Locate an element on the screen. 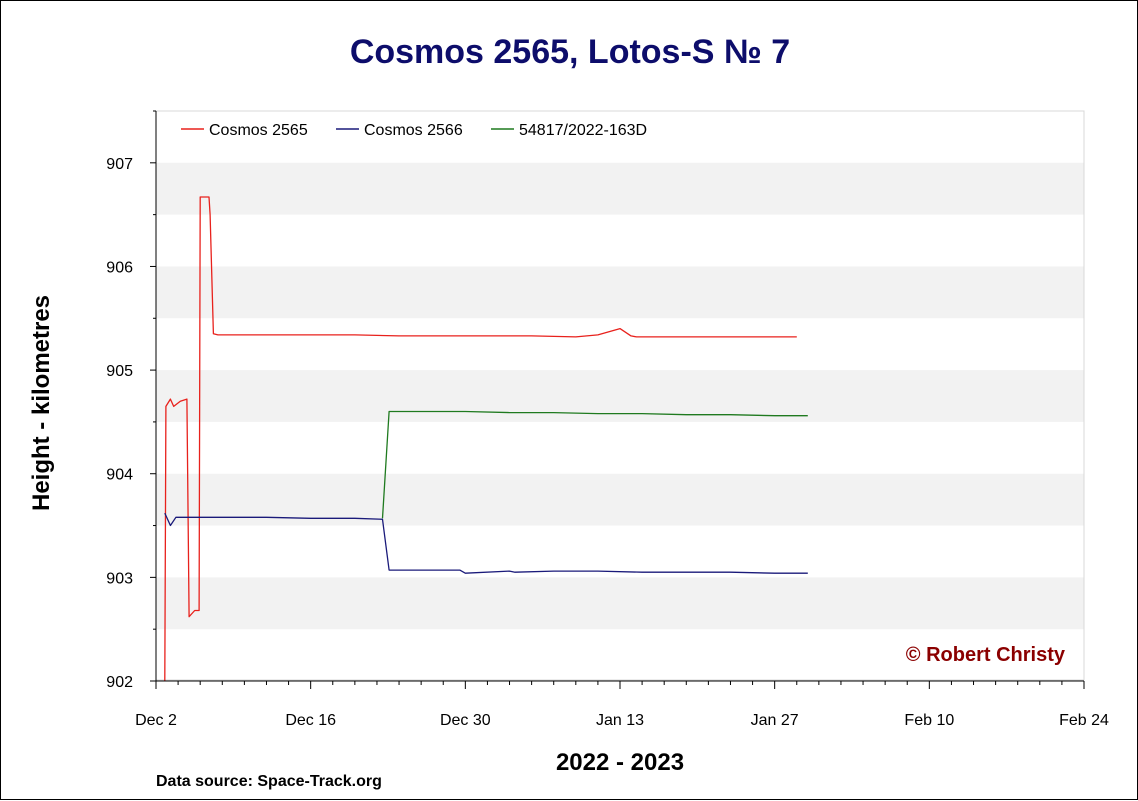 This screenshot has height=801, width=1138. chart-title: Cosmos 2565, Lotos-S № 7 is located at coordinates (570, 52).